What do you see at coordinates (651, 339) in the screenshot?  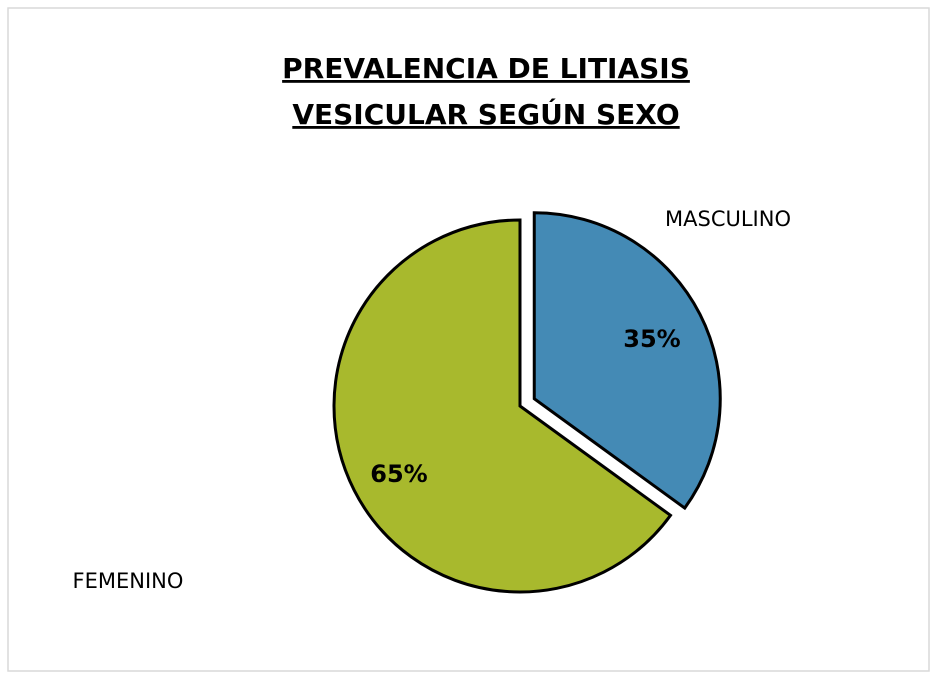 I see `value-label: 35%` at bounding box center [651, 339].